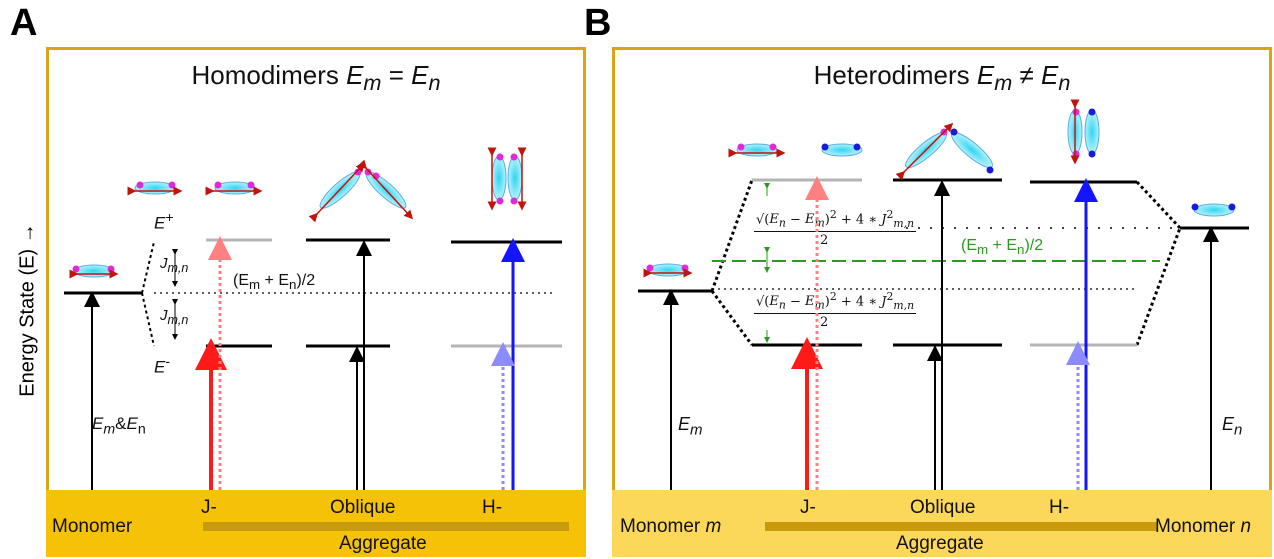 The height and width of the screenshot is (559, 1274). Describe the element at coordinates (824, 240) in the screenshot. I see `formula-upper-denominator: 2` at that location.